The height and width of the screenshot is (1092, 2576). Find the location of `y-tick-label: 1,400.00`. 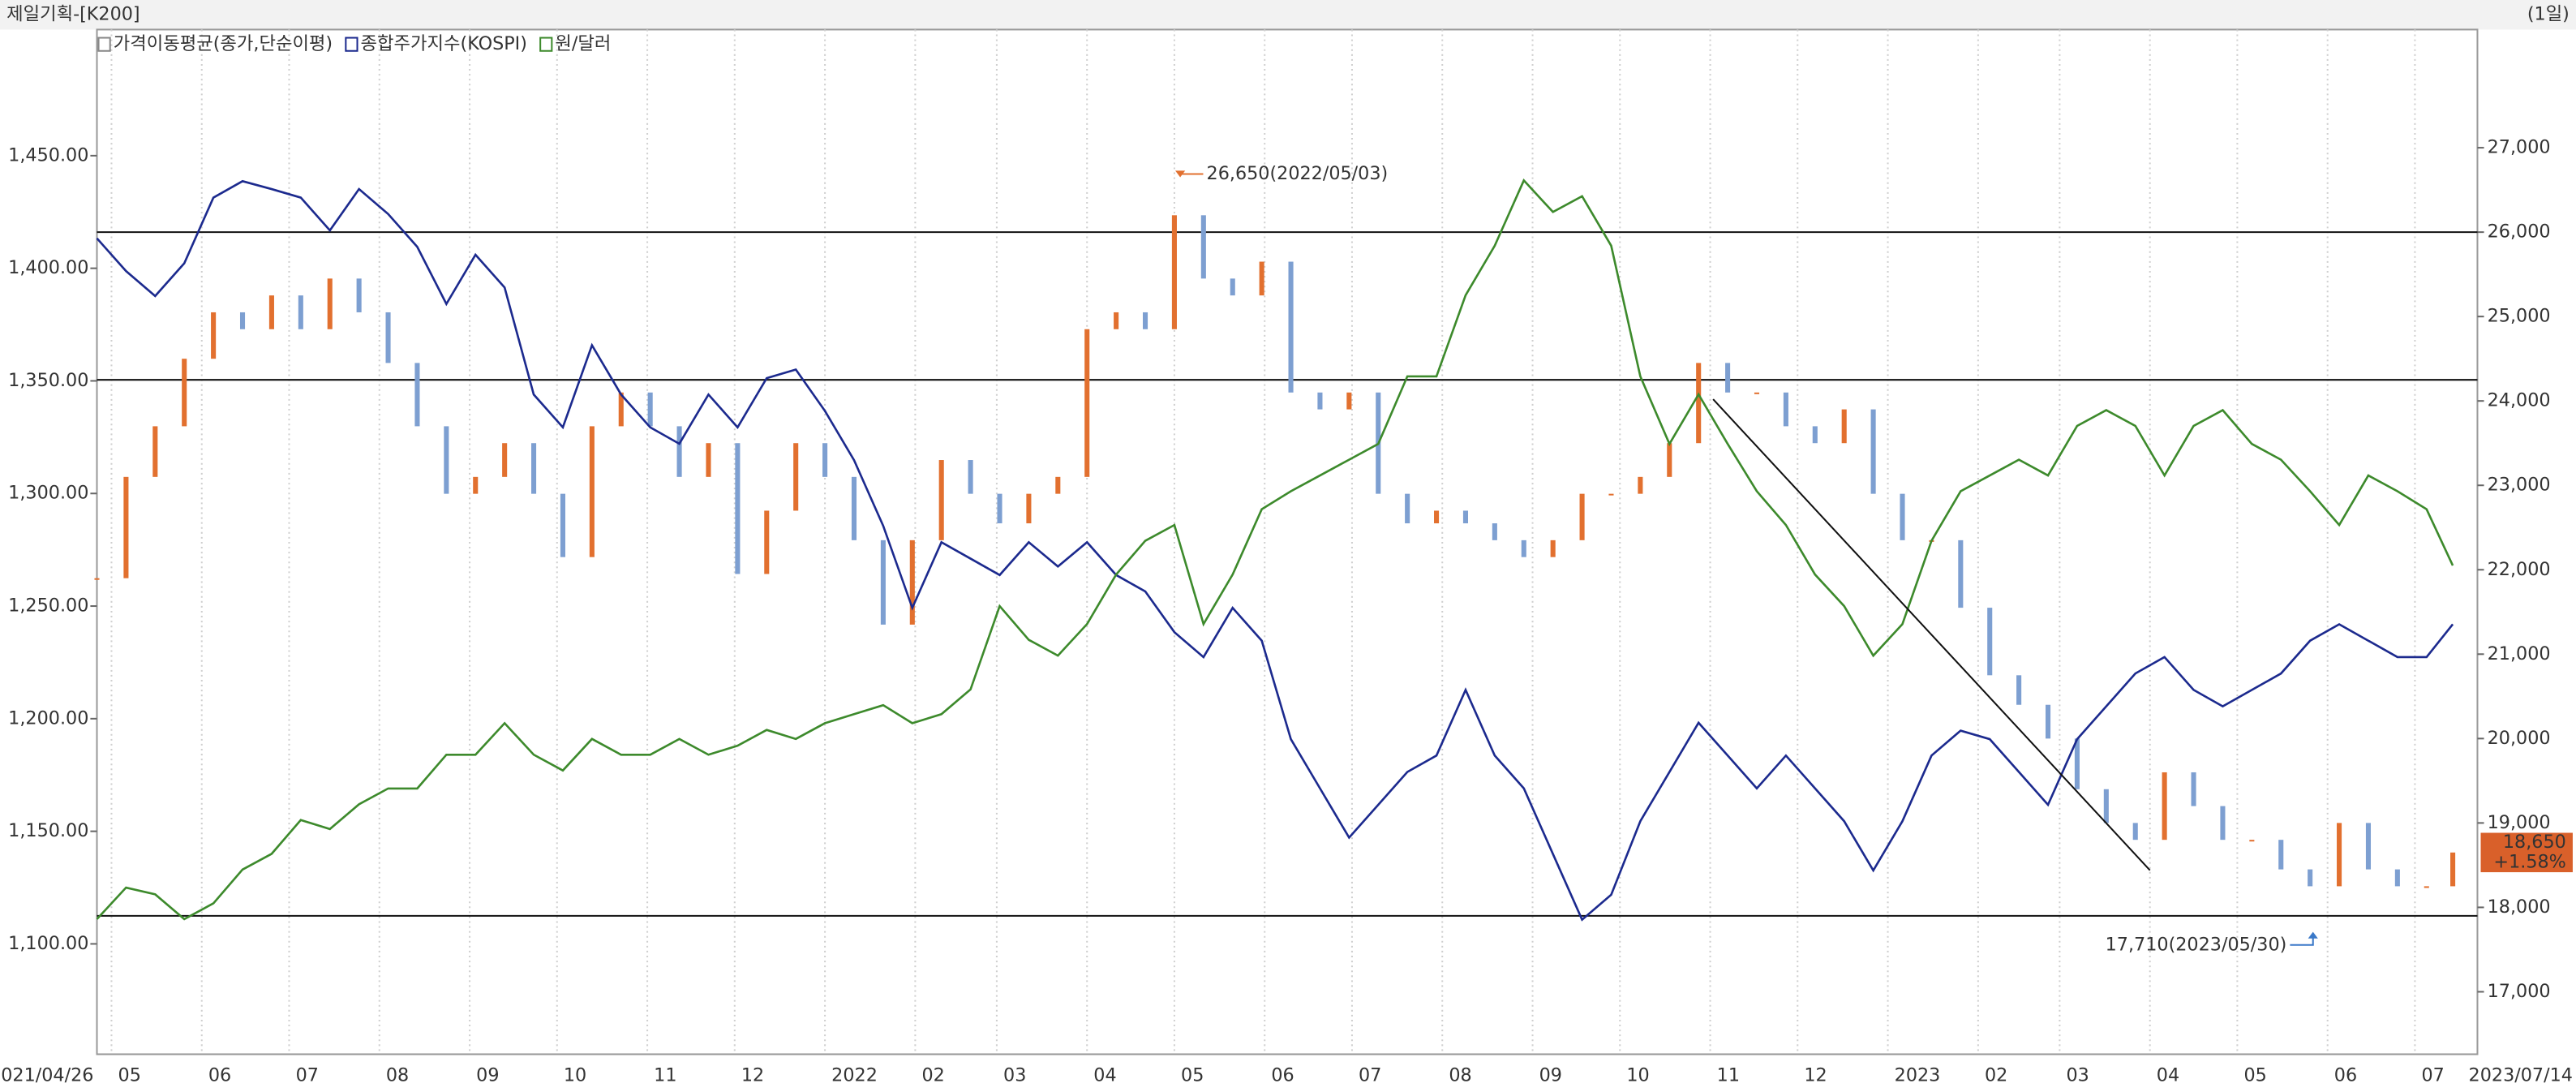

y-tick-label: 1,400.00 is located at coordinates (48, 267).